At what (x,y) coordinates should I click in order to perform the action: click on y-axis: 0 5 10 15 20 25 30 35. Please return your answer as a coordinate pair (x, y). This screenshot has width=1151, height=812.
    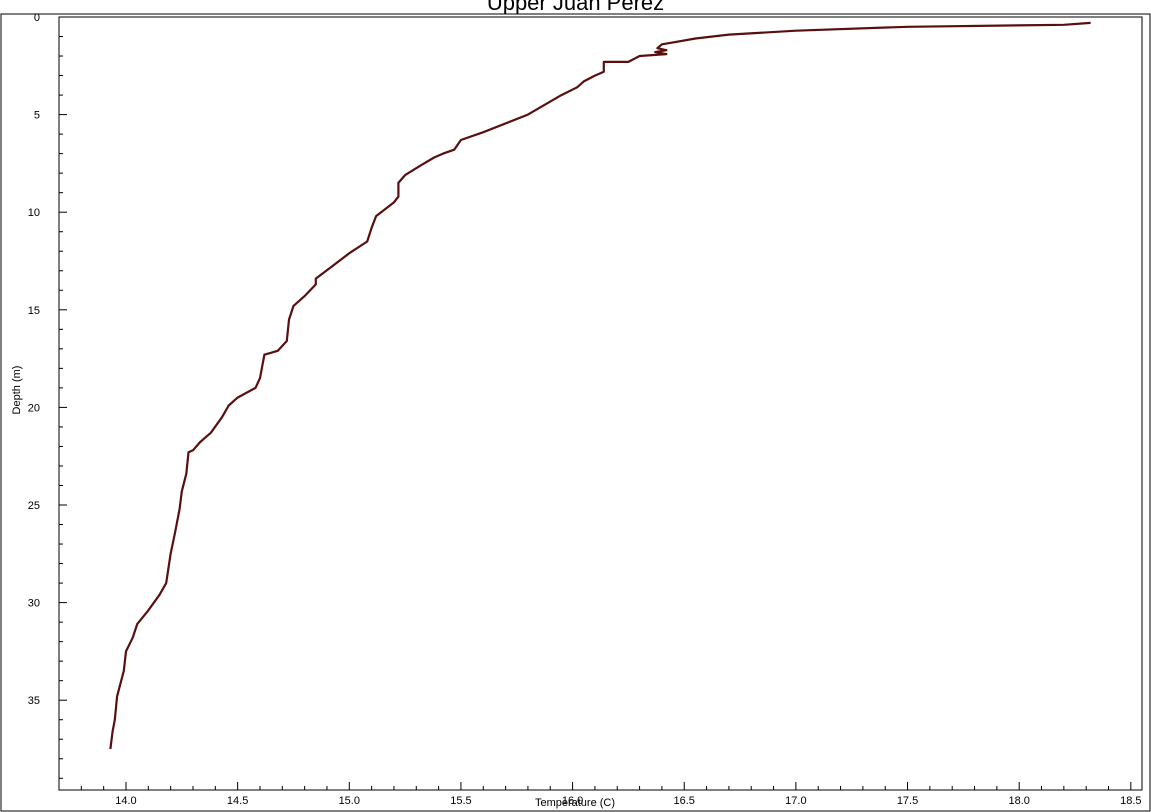
    Looking at the image, I should click on (47, 395).